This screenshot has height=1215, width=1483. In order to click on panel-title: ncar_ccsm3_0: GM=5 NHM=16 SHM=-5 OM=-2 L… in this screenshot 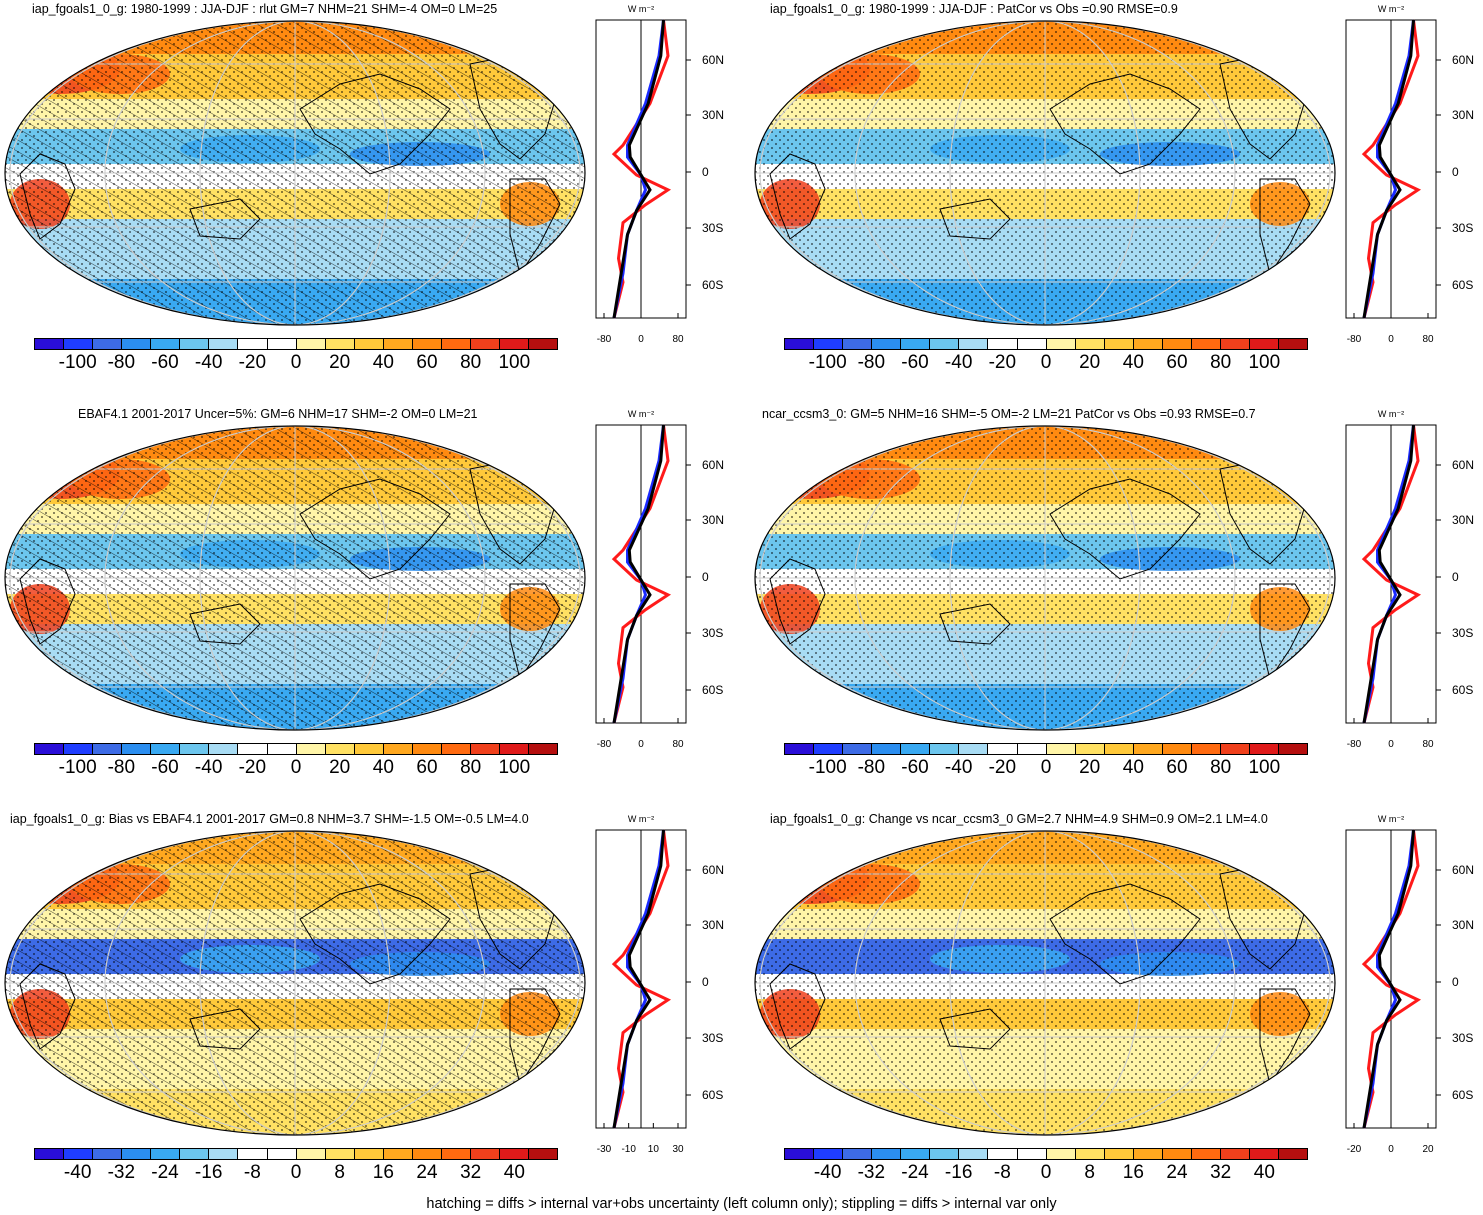, I will do `click(1009, 414)`.